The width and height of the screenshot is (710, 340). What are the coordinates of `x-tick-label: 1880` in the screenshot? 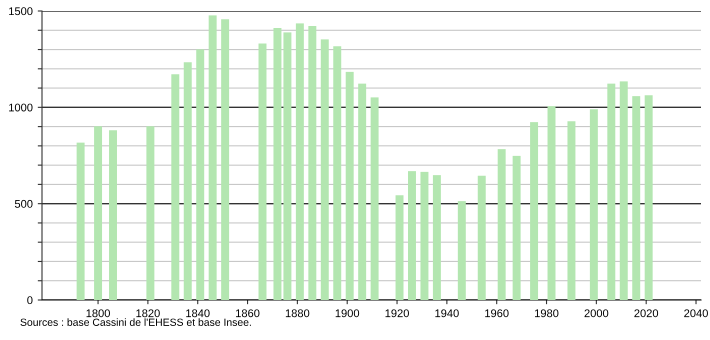 It's located at (298, 313).